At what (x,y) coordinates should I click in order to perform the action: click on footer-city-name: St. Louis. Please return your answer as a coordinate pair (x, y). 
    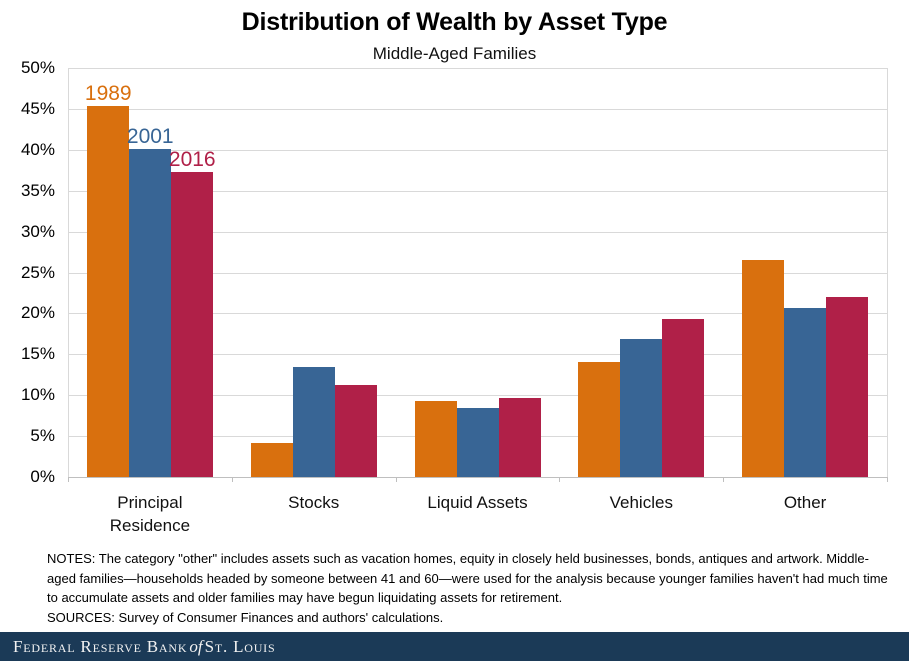
    Looking at the image, I should click on (240, 646).